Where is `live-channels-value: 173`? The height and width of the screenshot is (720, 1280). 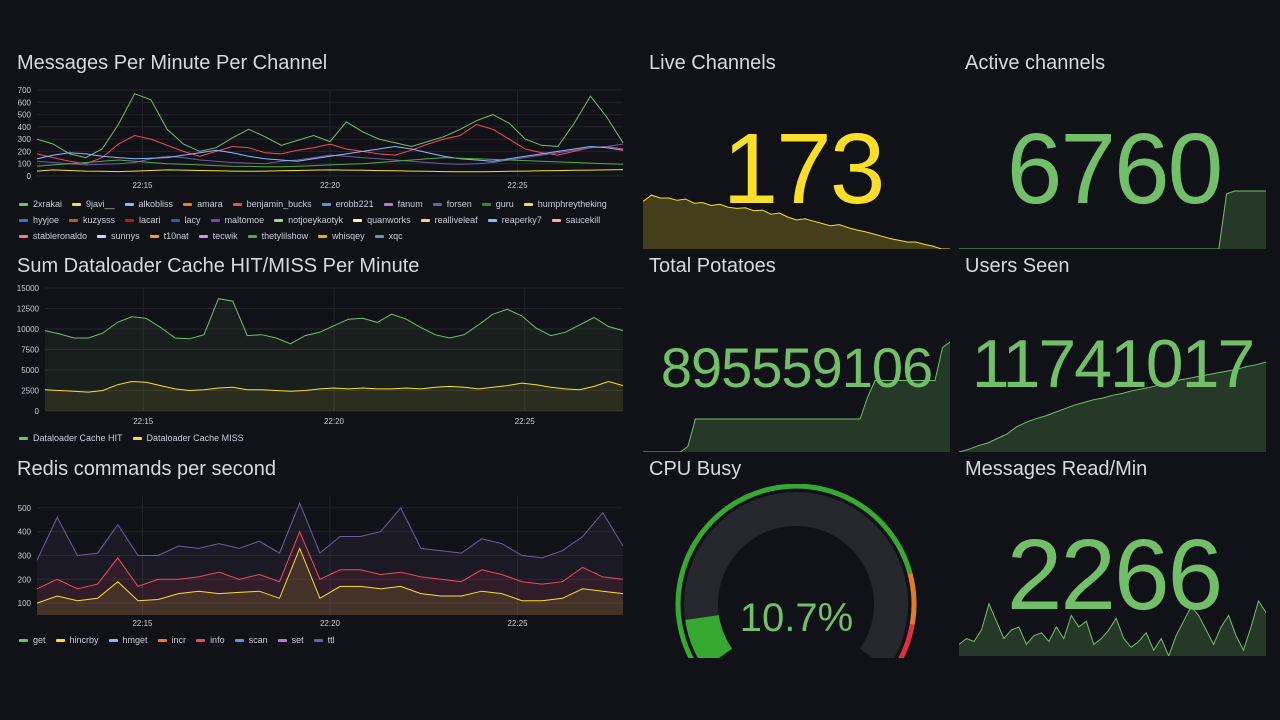 live-channels-value: 173 is located at coordinates (804, 169).